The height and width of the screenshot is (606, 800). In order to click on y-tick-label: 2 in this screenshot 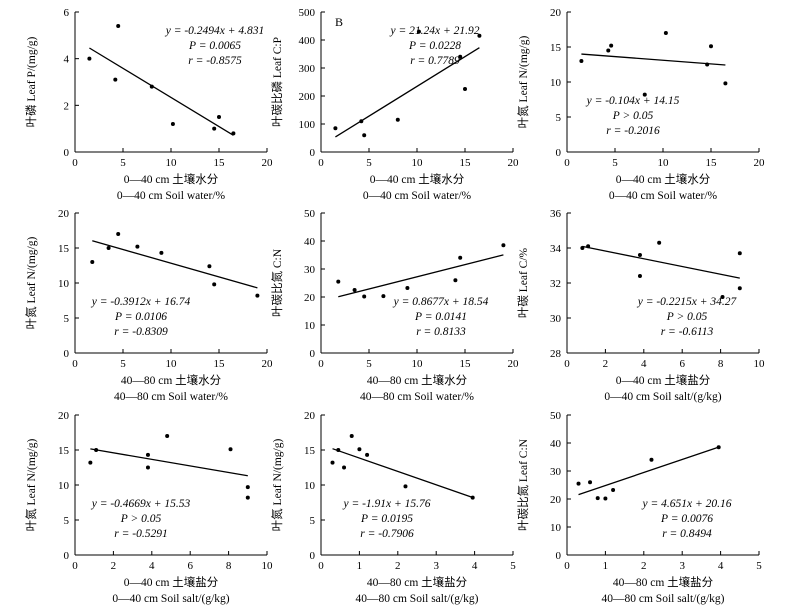, I will do `click(67, 106)`.